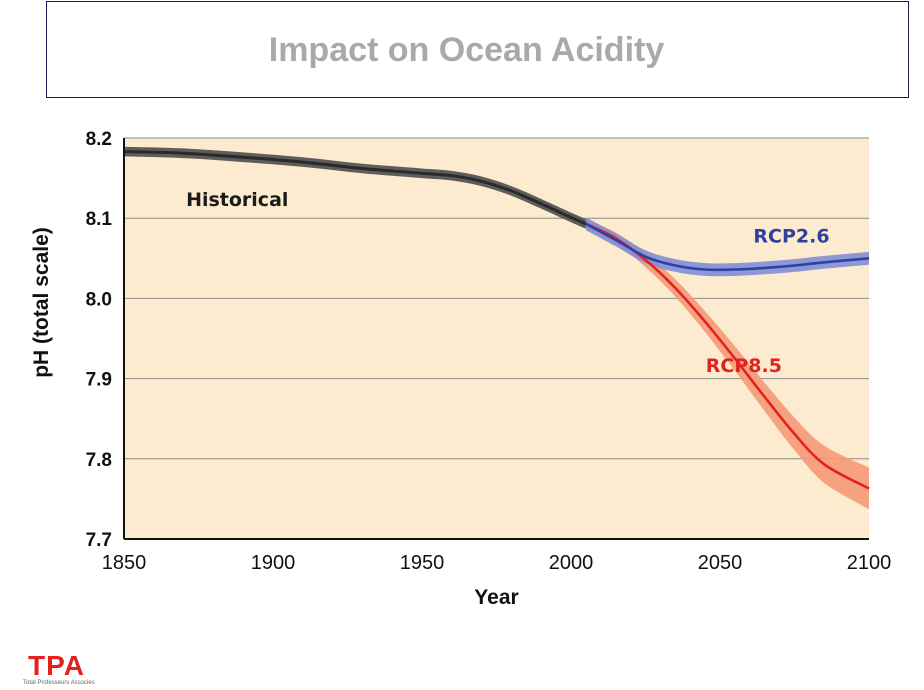 This screenshot has height=690, width=924. I want to click on slide-title: Impact on Ocean Acidity, so click(466, 50).